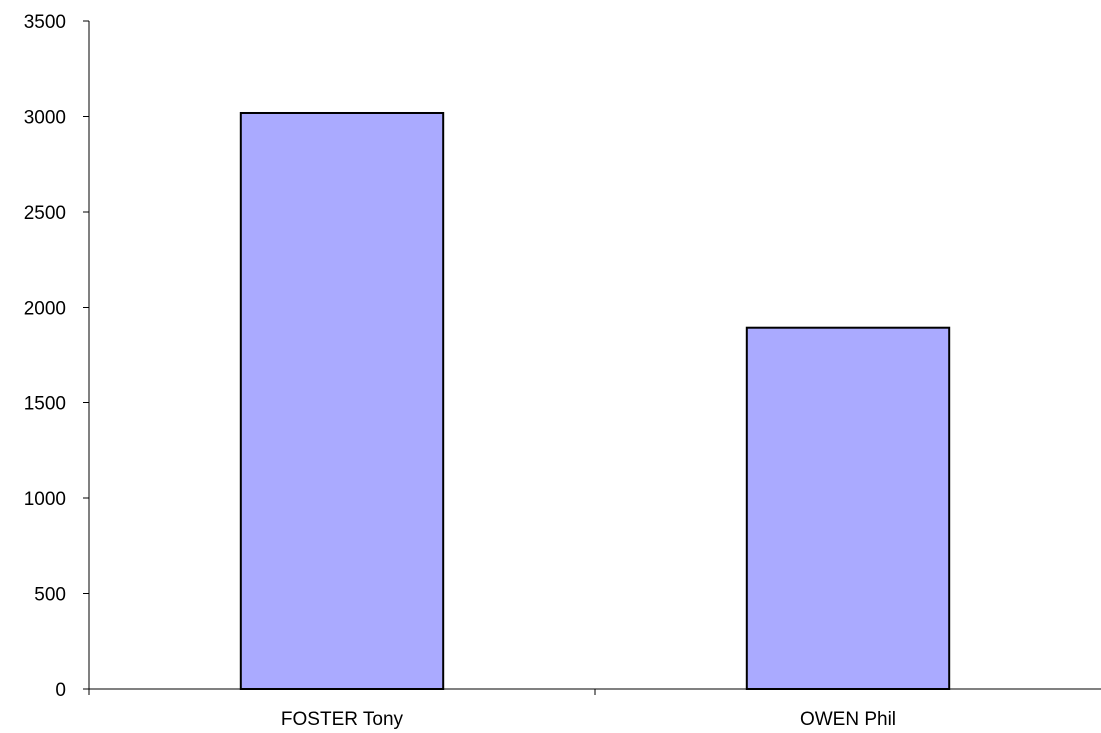 The image size is (1101, 733). Describe the element at coordinates (45, 117) in the screenshot. I see `y-tick-label: 3000` at that location.